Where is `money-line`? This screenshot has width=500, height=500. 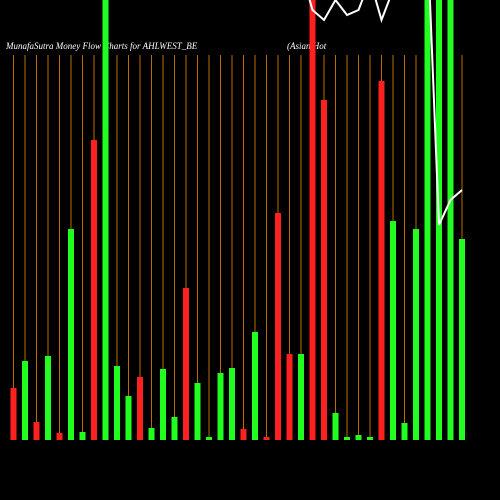 money-line is located at coordinates (385, 113).